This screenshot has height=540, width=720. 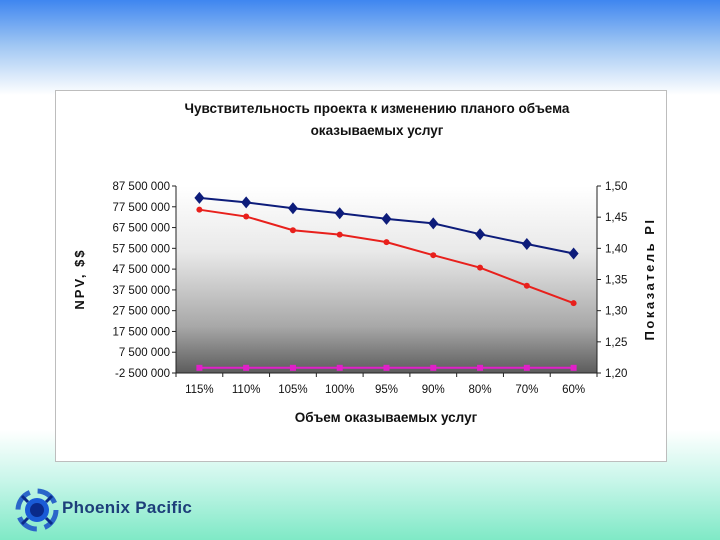 I want to click on y-tick-label: 17 500 000, so click(x=141, y=332).